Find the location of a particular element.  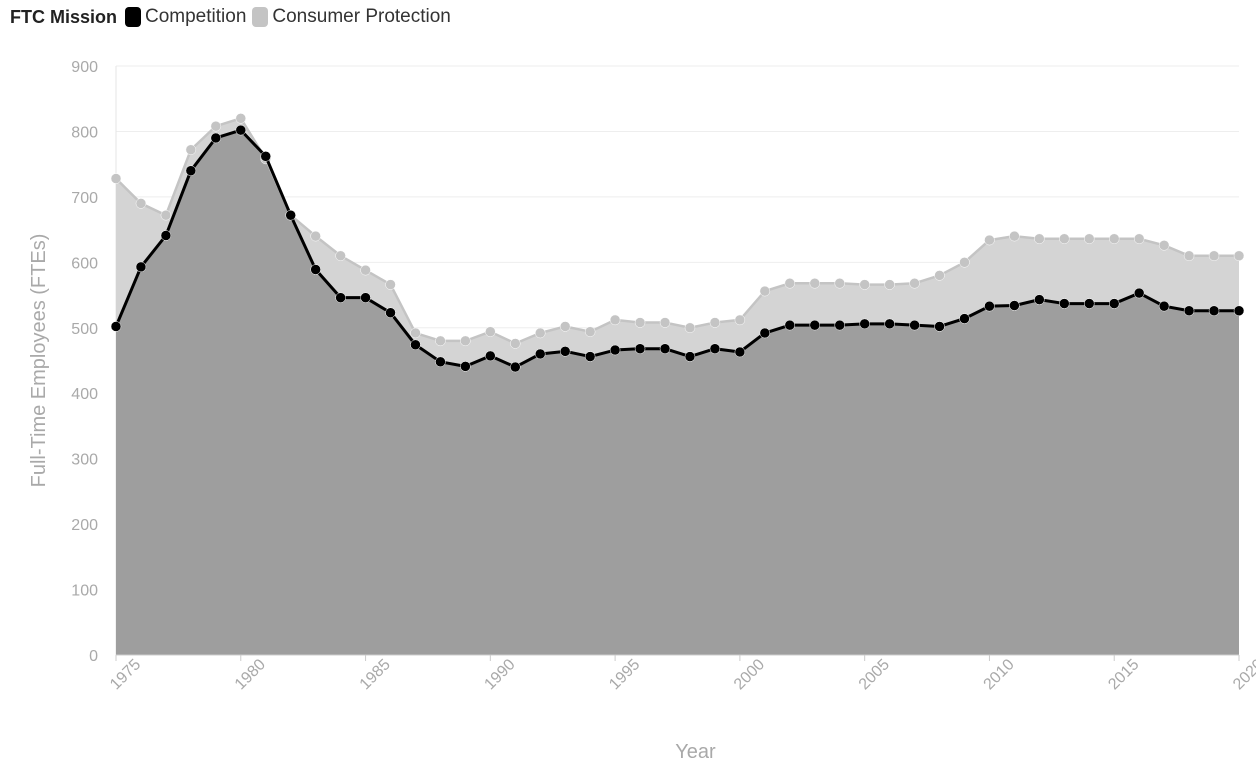

point-competition-1988 is located at coordinates (440, 362).